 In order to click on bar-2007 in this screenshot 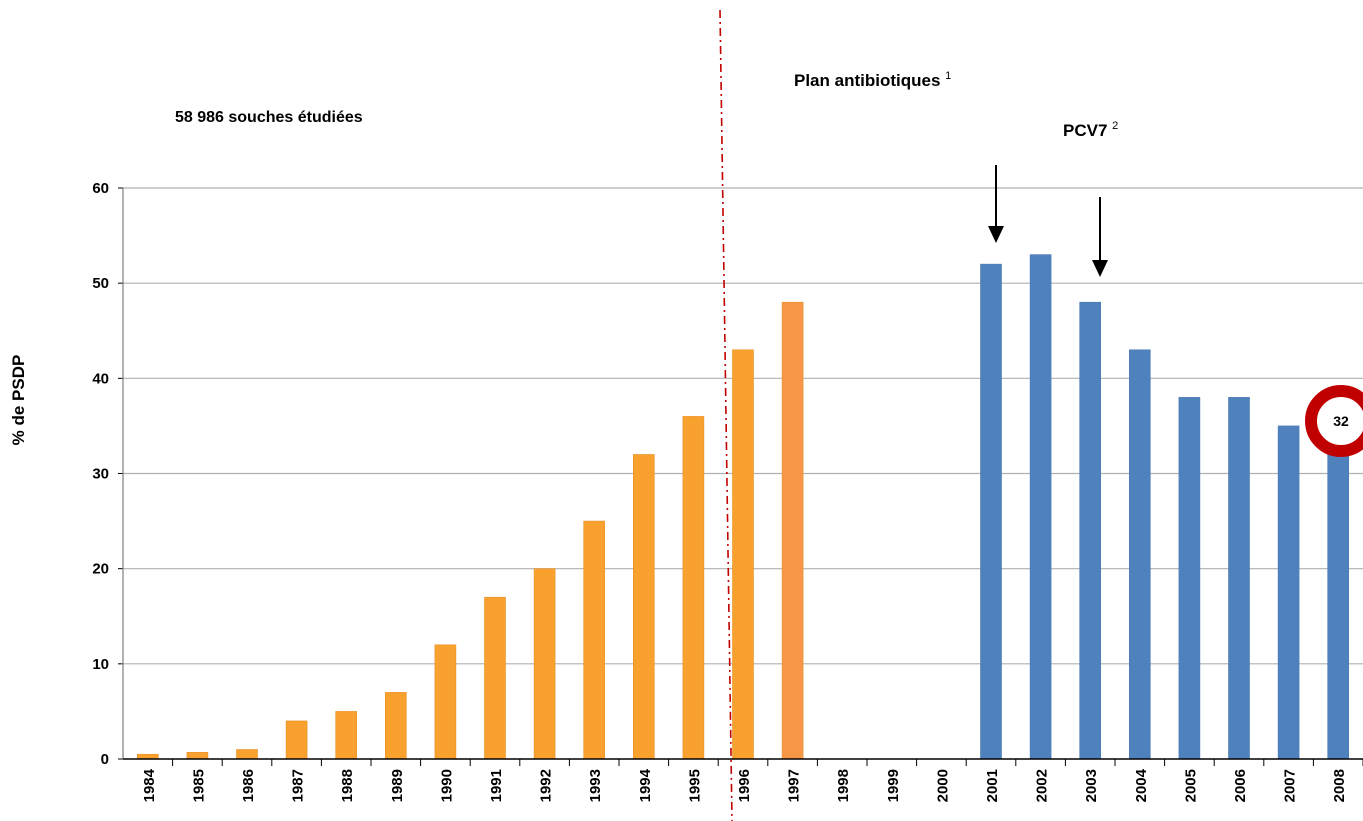, I will do `click(1288, 592)`.